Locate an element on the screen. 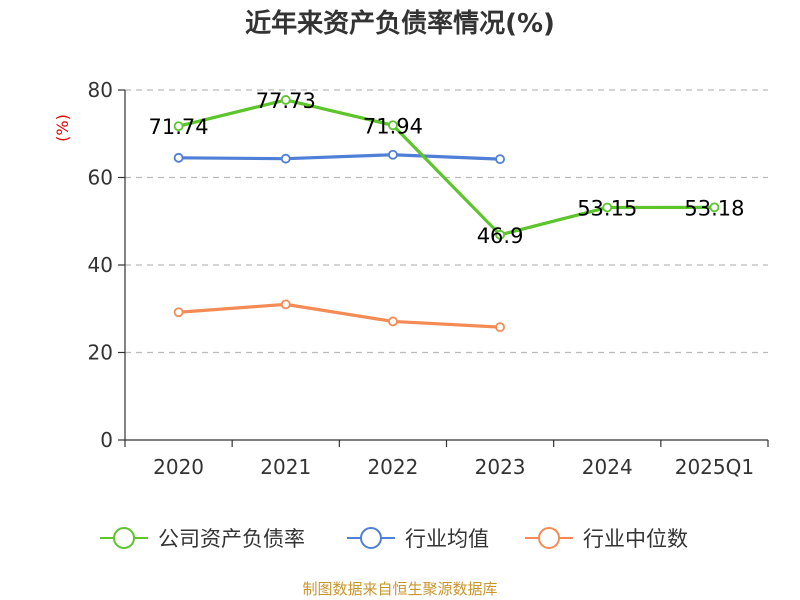 The width and height of the screenshot is (800, 600). y-tick-label-60: 60 is located at coordinates (100, 178).